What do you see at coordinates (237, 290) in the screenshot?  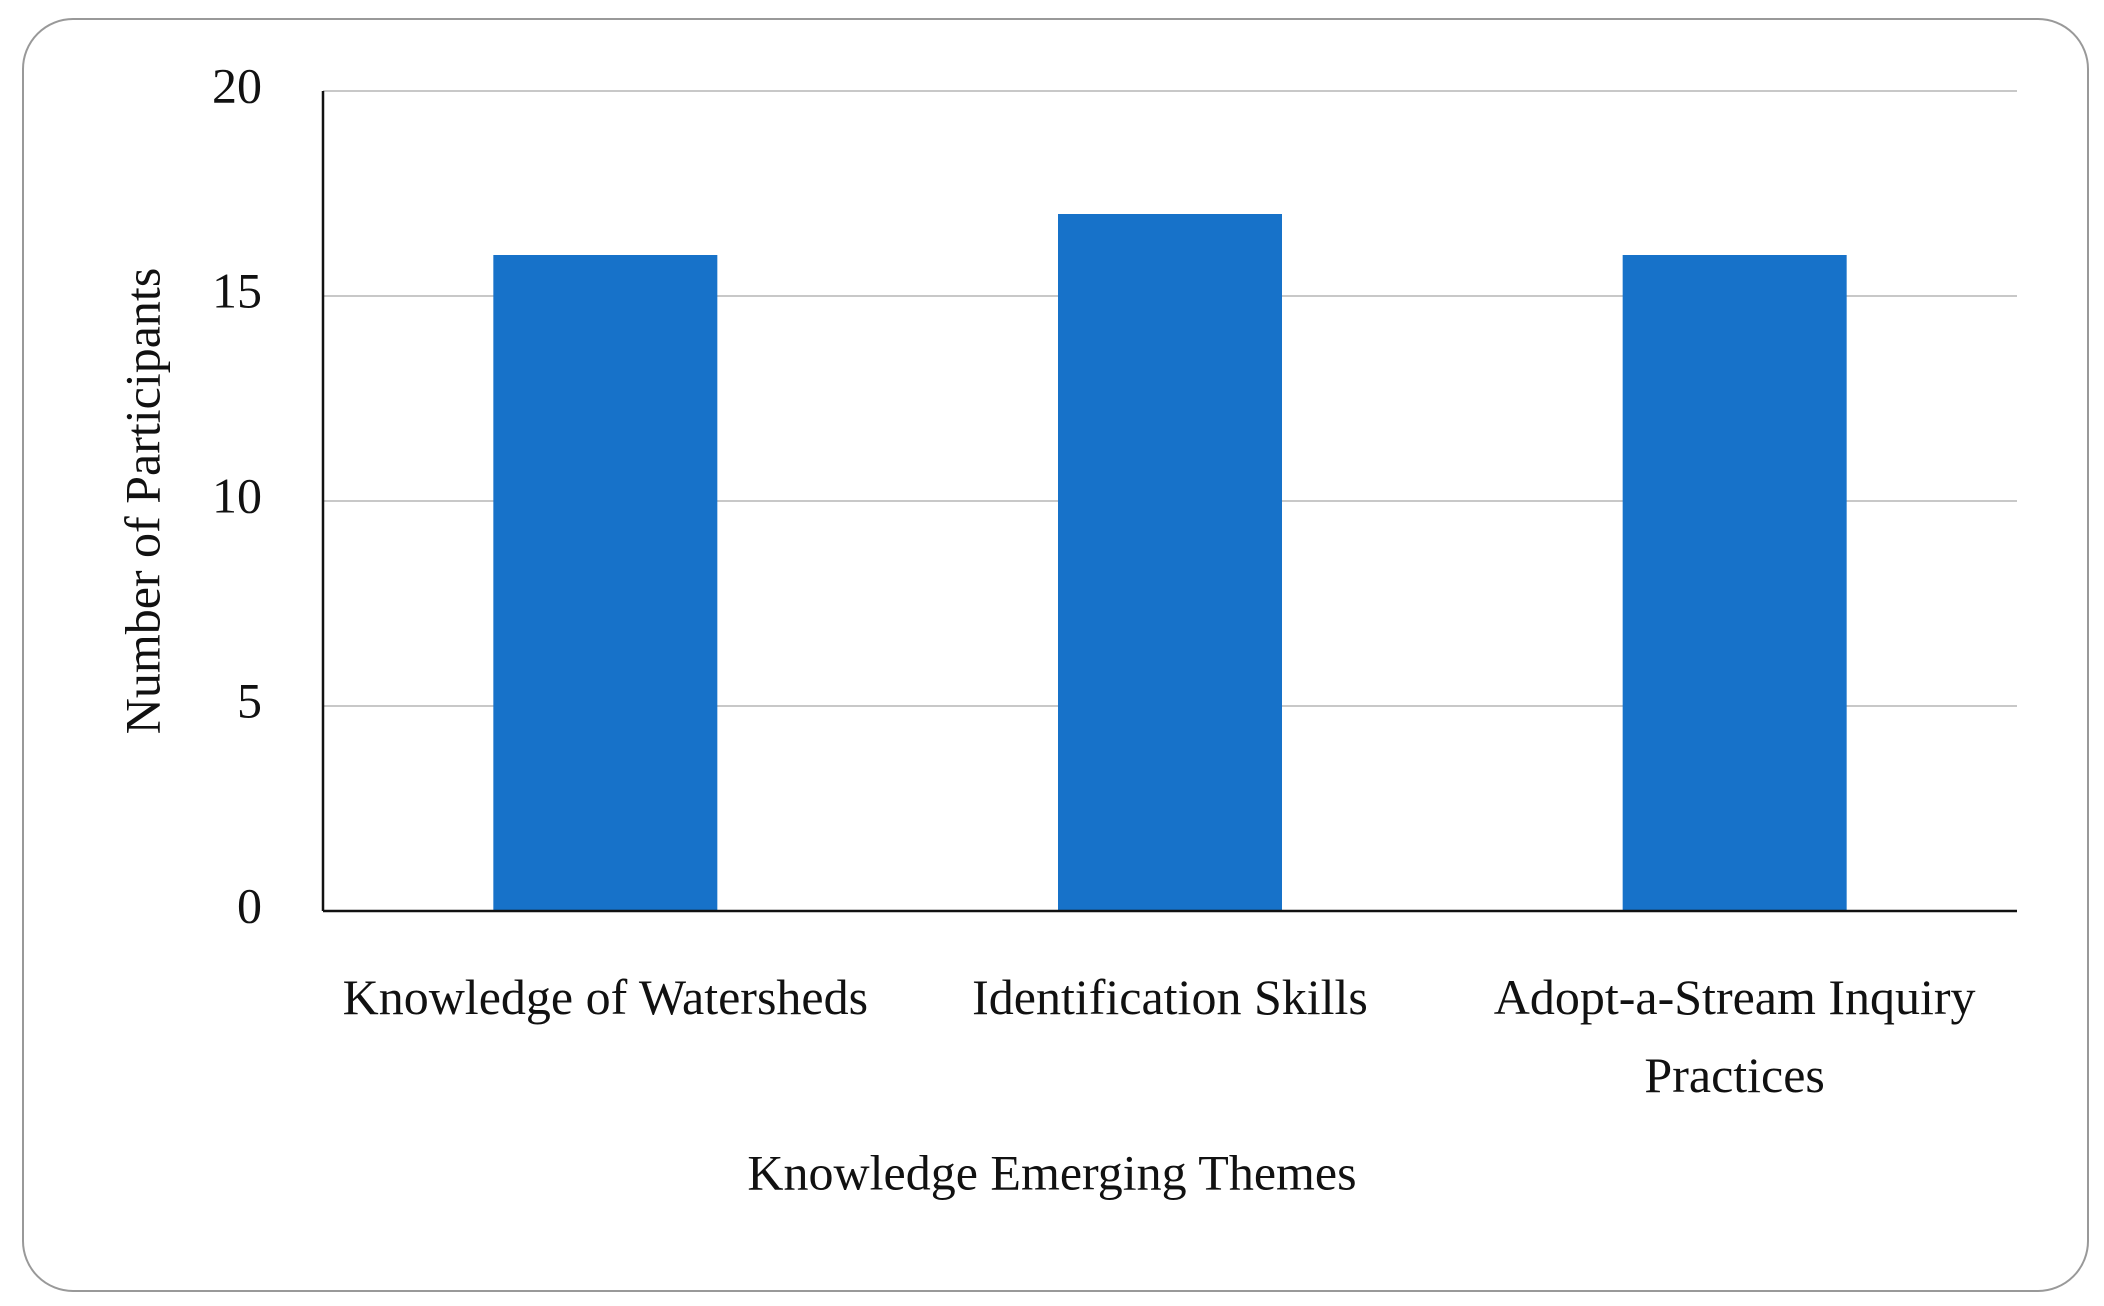 I see `y-tick-label: 15` at bounding box center [237, 290].